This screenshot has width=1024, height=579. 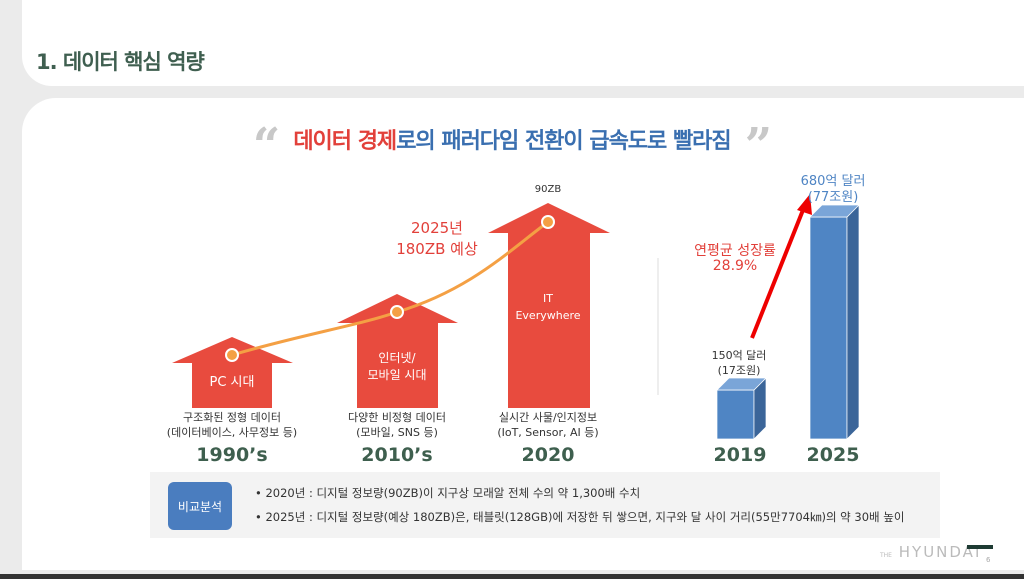 What do you see at coordinates (833, 181) in the screenshot?
I see `bar-value-usd: 680억 달러` at bounding box center [833, 181].